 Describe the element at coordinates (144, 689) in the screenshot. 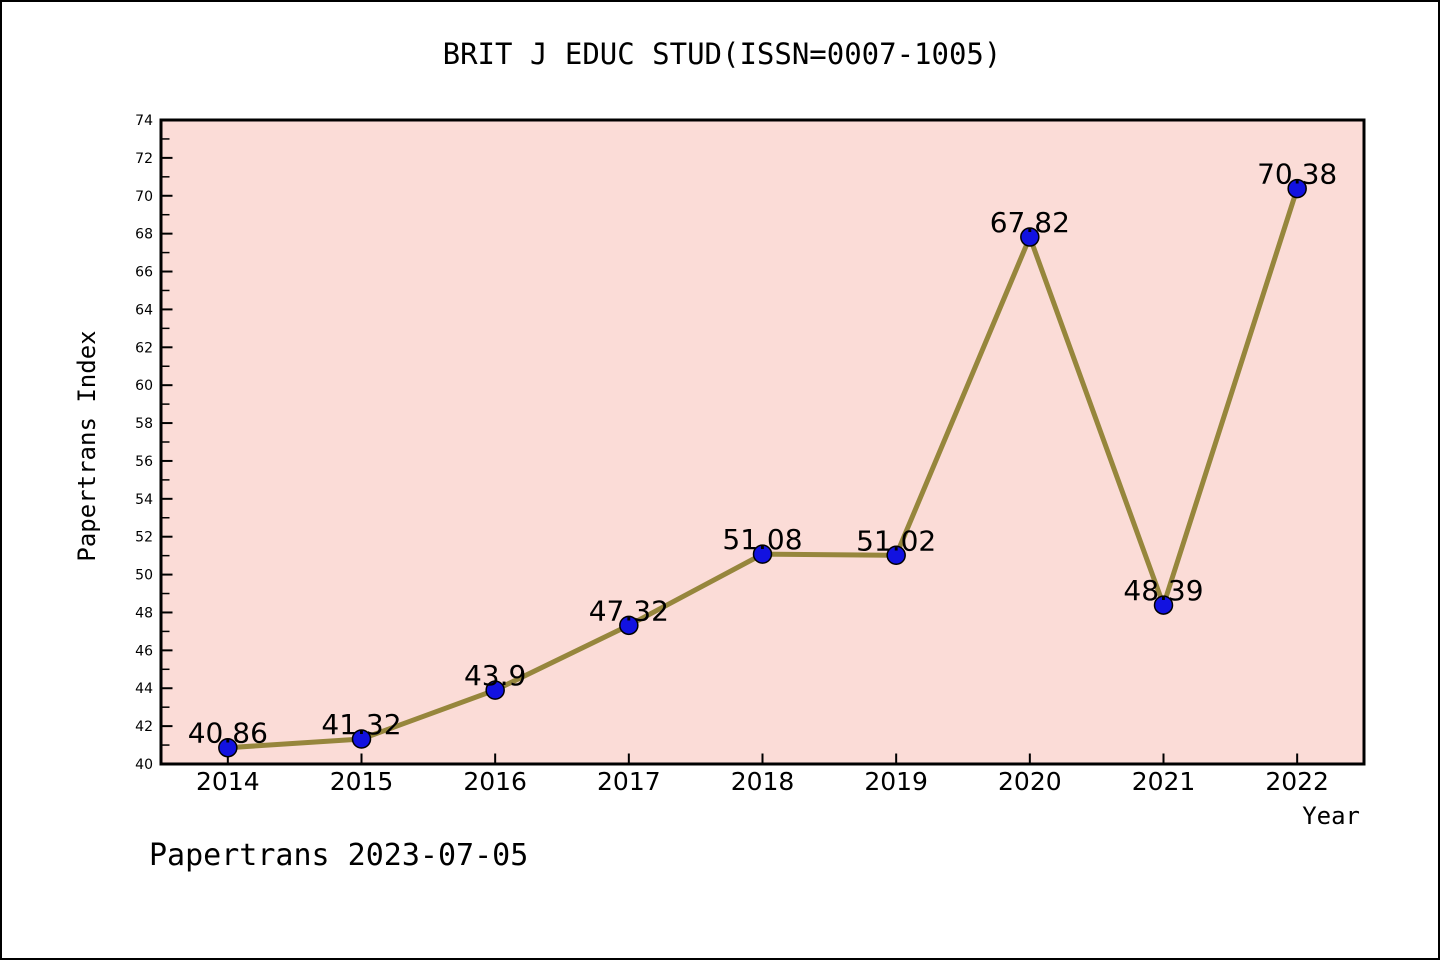

I see `y-tick-label: 44` at that location.